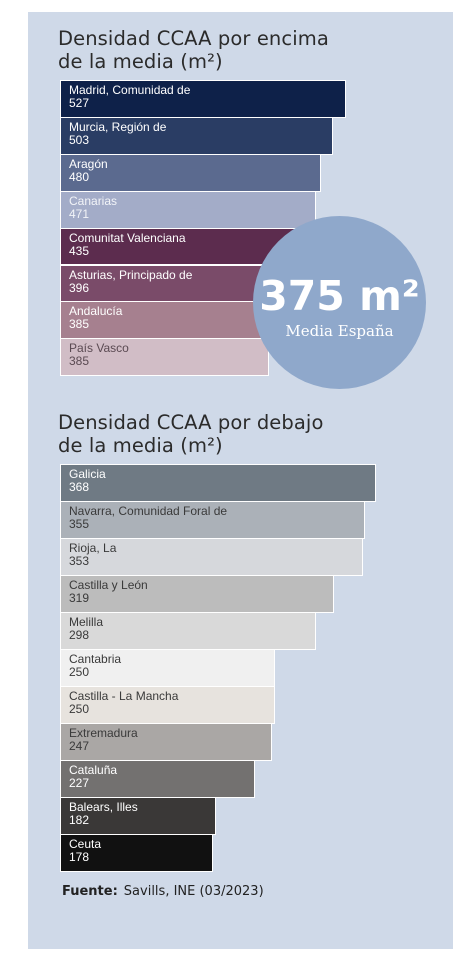 Image resolution: width=473 pixels, height=969 pixels. Describe the element at coordinates (79, 103) in the screenshot. I see `bar-value: 527` at that location.